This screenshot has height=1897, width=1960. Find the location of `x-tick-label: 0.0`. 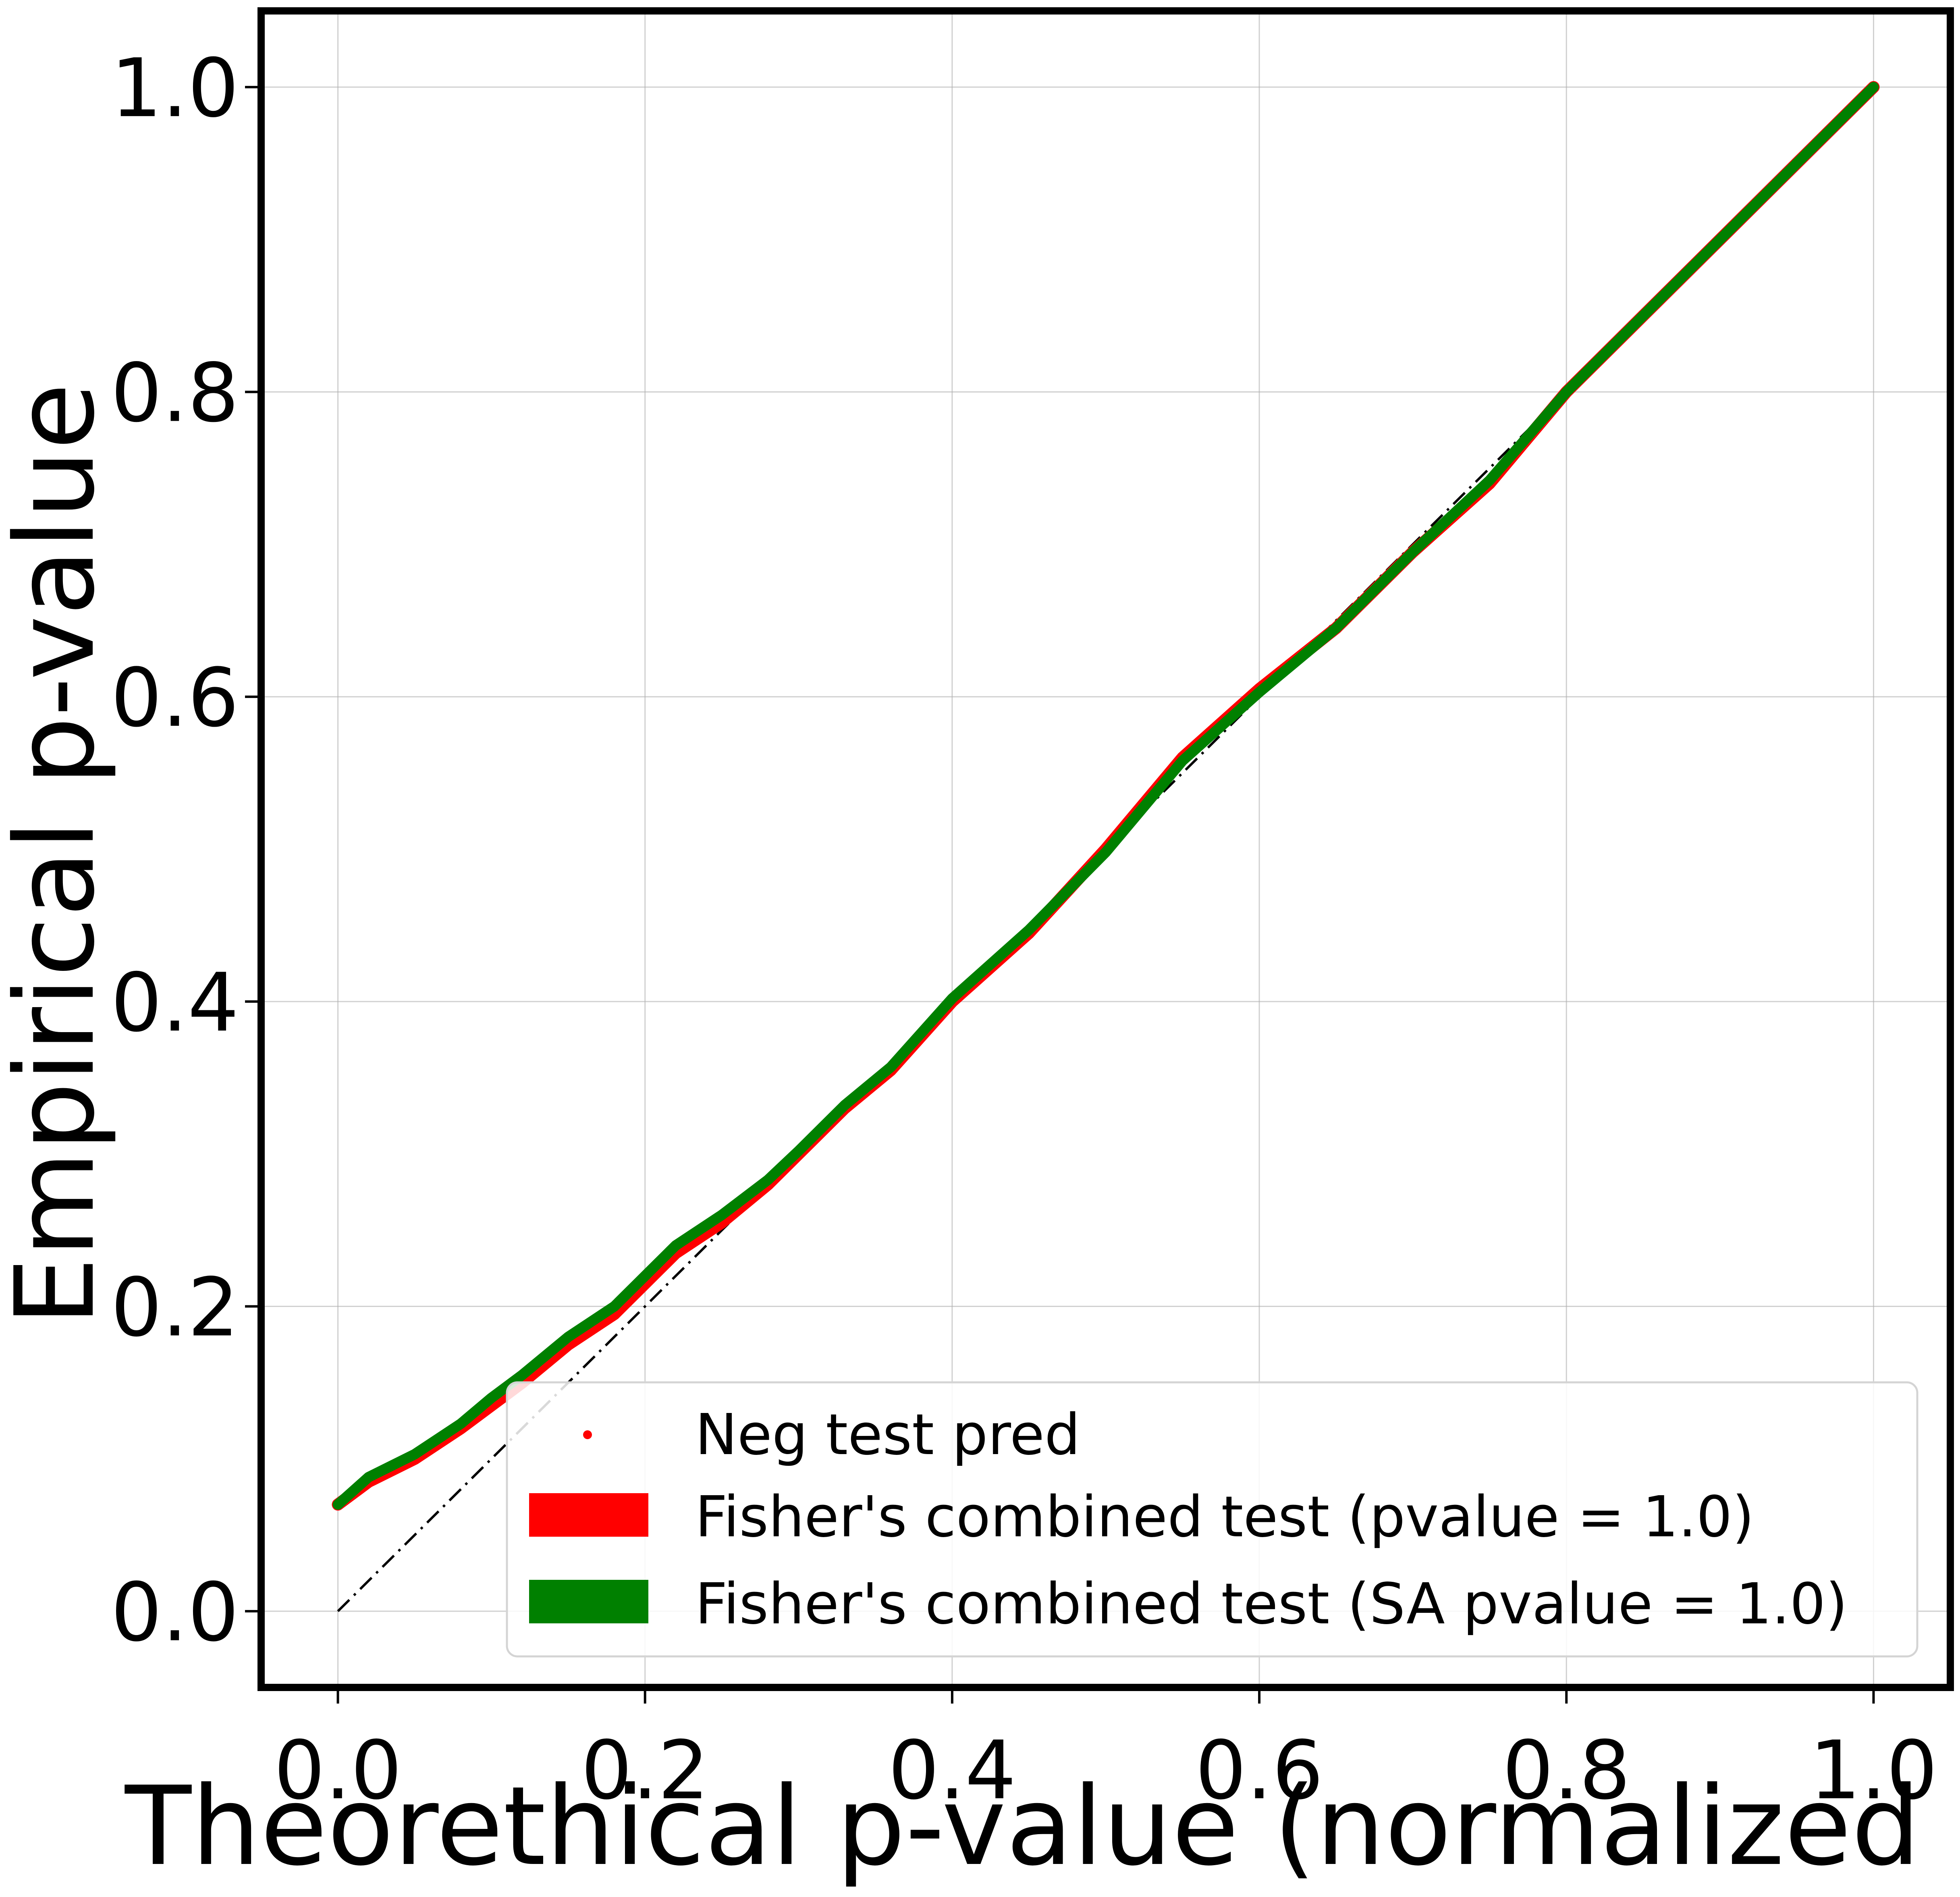

x-tick-label: 0.0 is located at coordinates (338, 1771).